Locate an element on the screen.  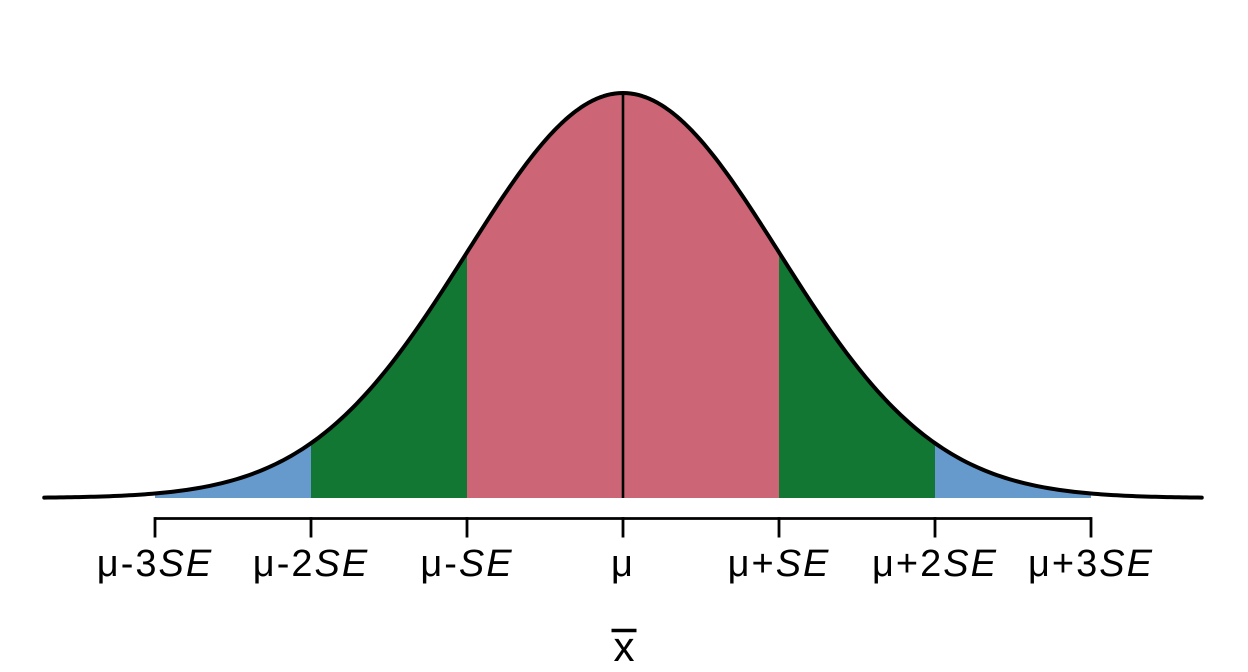
x-axis-title: x is located at coordinates (624, 646).